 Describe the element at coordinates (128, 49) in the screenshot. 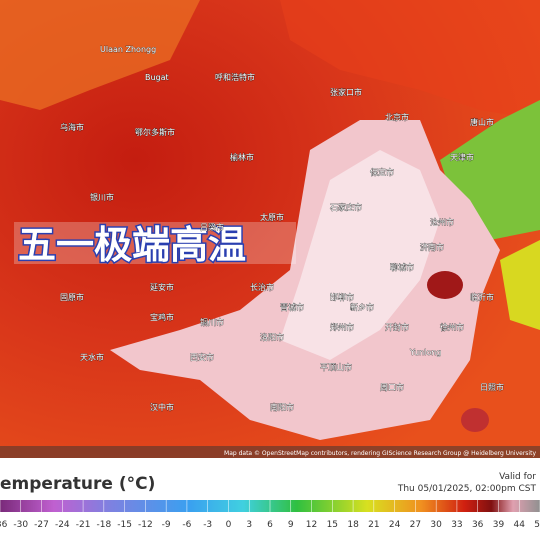

I see `place-label: Ulaan Zhongg` at that location.